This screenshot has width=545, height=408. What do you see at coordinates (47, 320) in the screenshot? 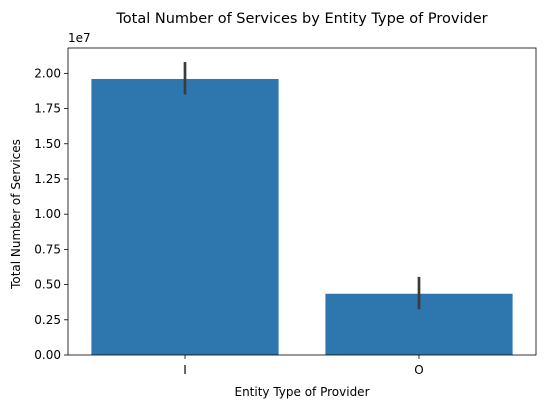
I see `y-tick-label: 0.25` at bounding box center [47, 320].